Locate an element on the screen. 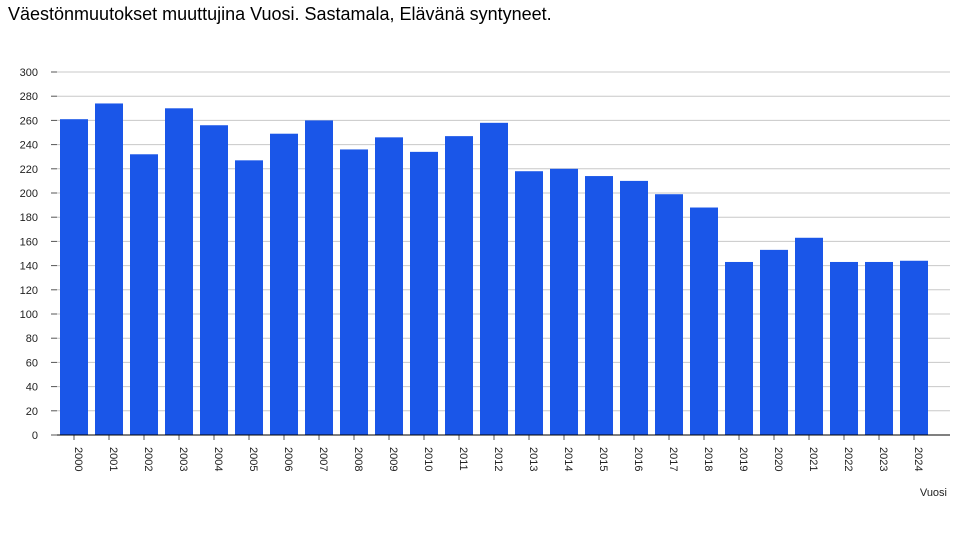 Image resolution: width=960 pixels, height=533 pixels. bar-2004 is located at coordinates (214, 280).